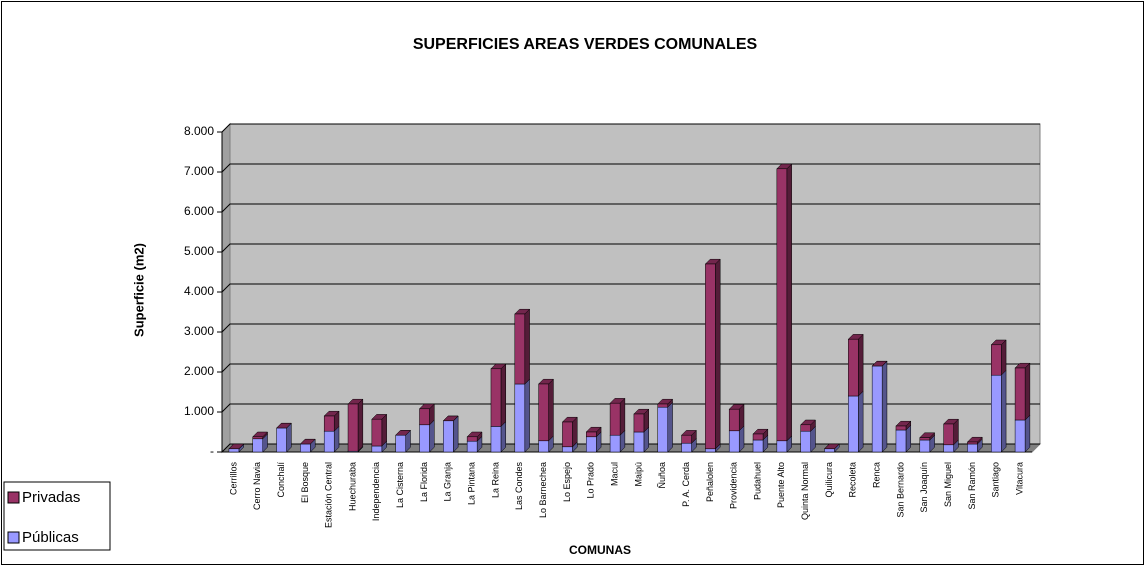 The image size is (1146, 567). What do you see at coordinates (424, 482) in the screenshot?
I see `x-tick-label: La Florida` at bounding box center [424, 482].